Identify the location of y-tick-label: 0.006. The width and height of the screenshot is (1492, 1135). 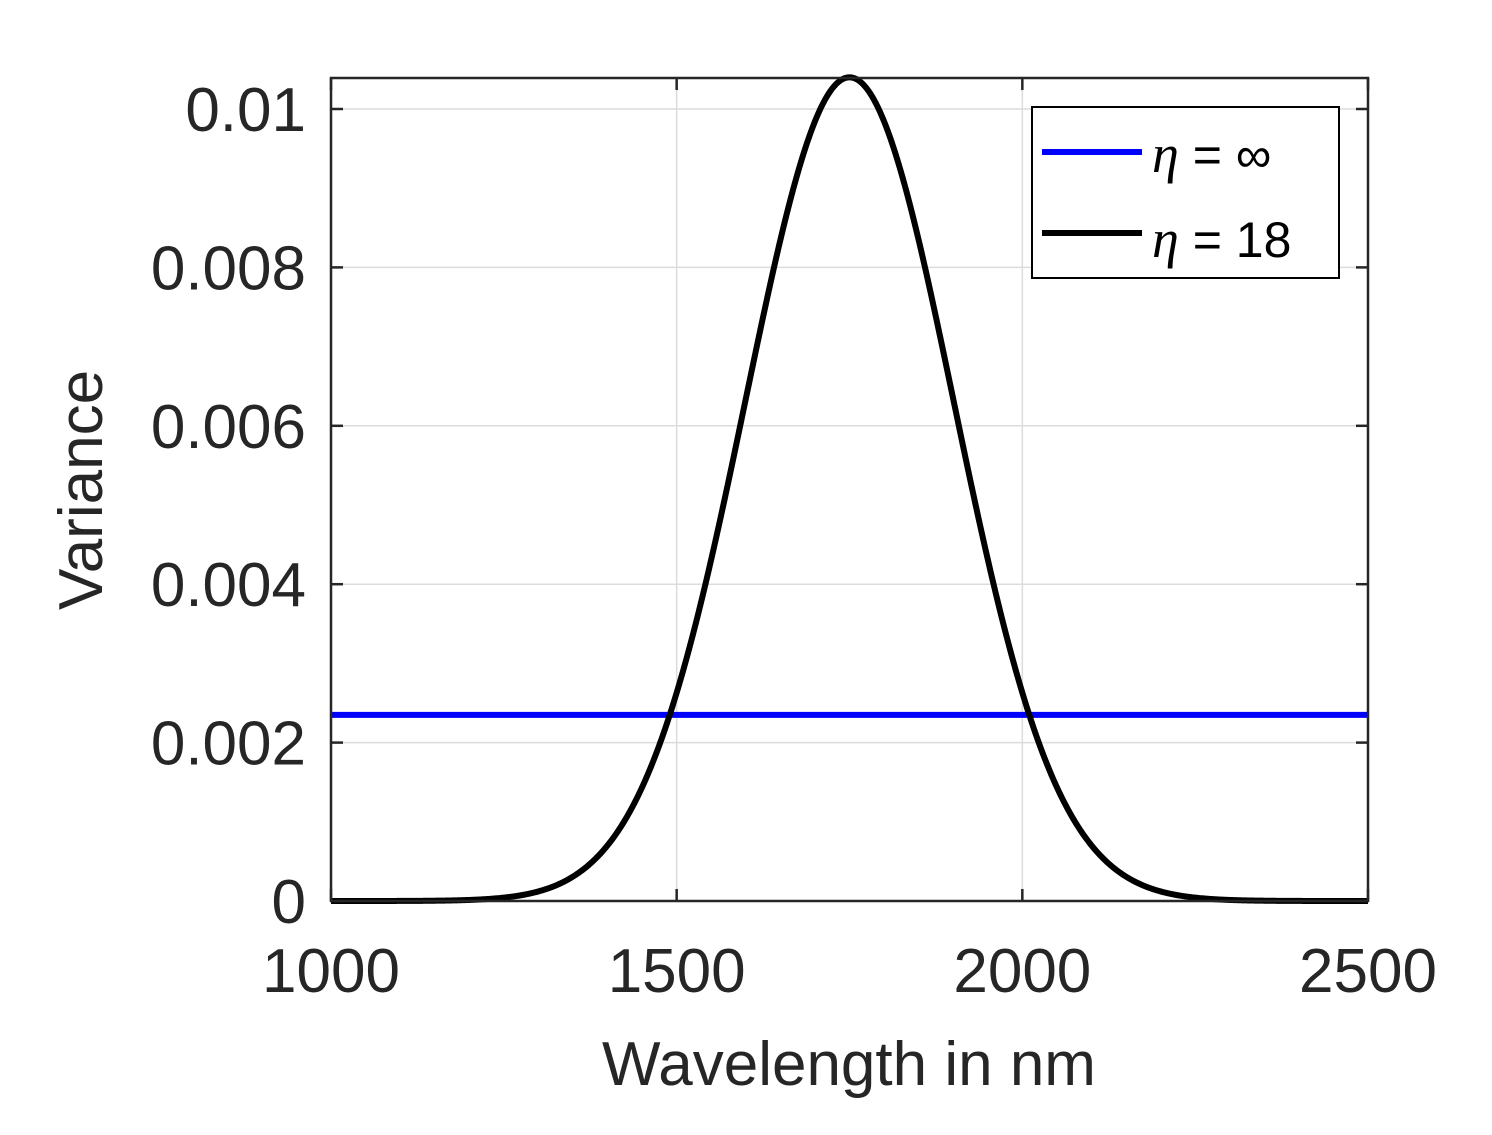
(228, 427).